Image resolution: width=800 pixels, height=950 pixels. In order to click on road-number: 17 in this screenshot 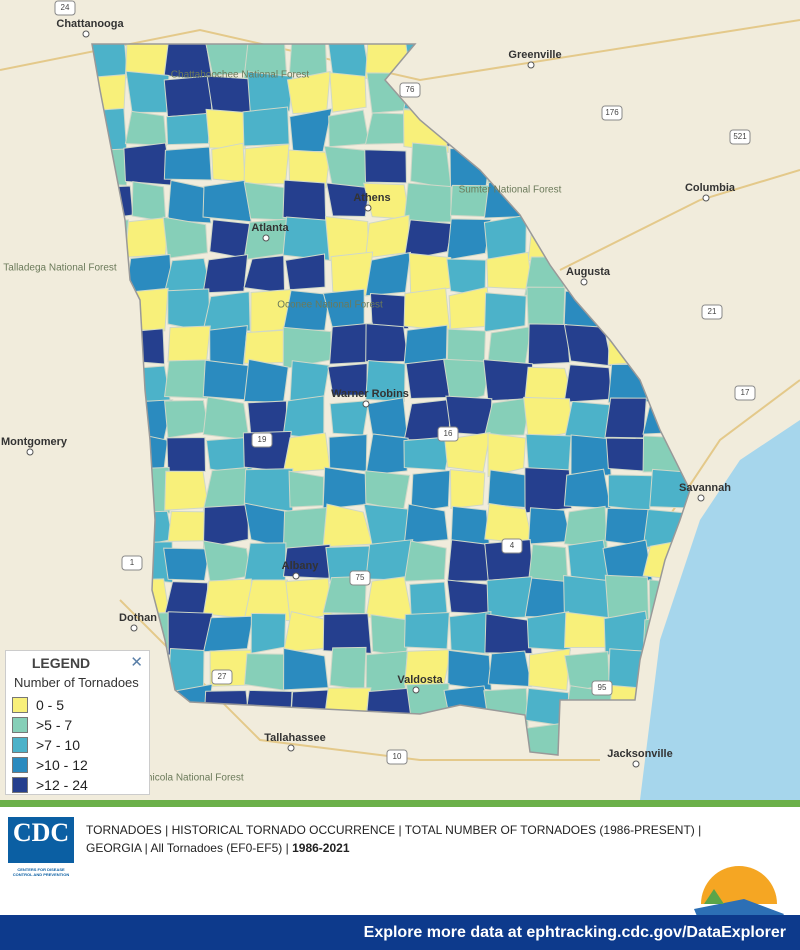, I will do `click(745, 392)`.